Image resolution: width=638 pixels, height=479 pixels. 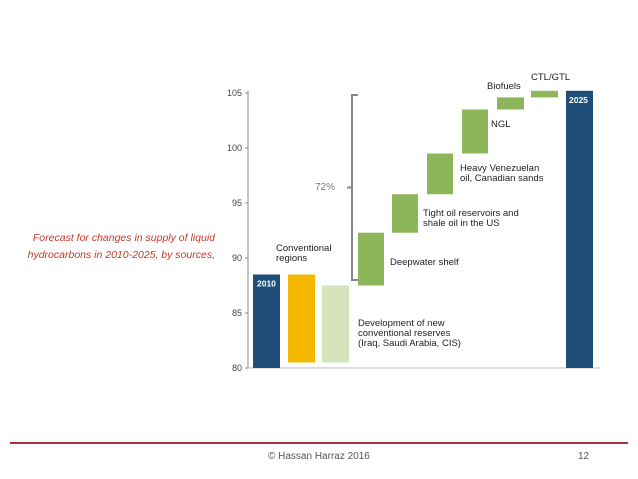 I want to click on bar-conventional-regions, so click(x=301, y=318).